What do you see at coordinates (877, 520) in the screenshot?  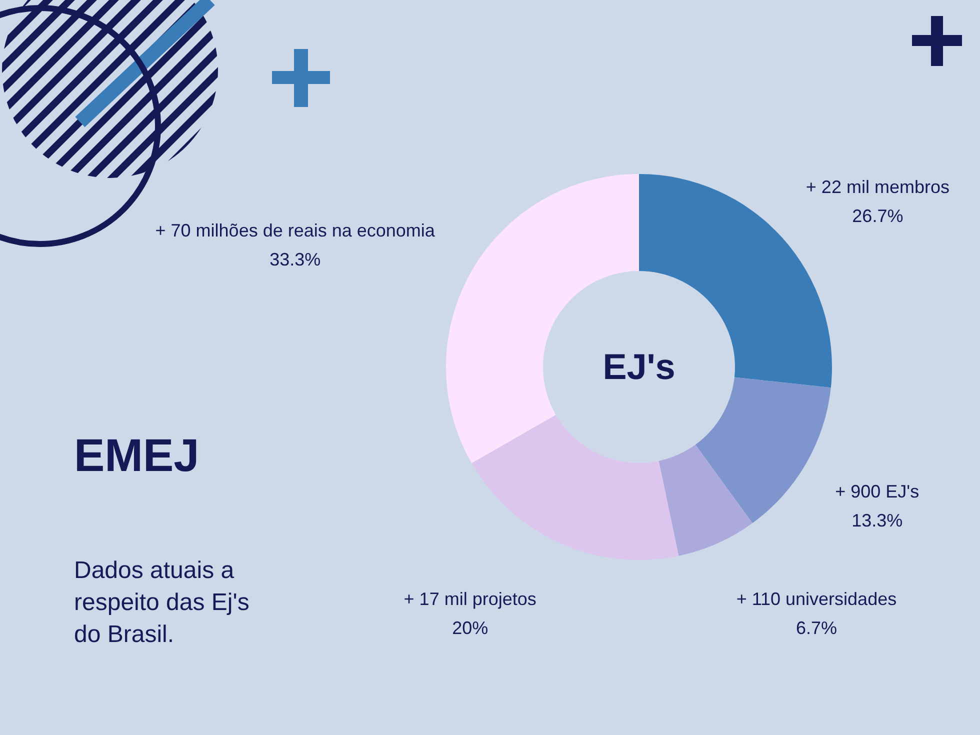 I see `data-label: 13.3%` at bounding box center [877, 520].